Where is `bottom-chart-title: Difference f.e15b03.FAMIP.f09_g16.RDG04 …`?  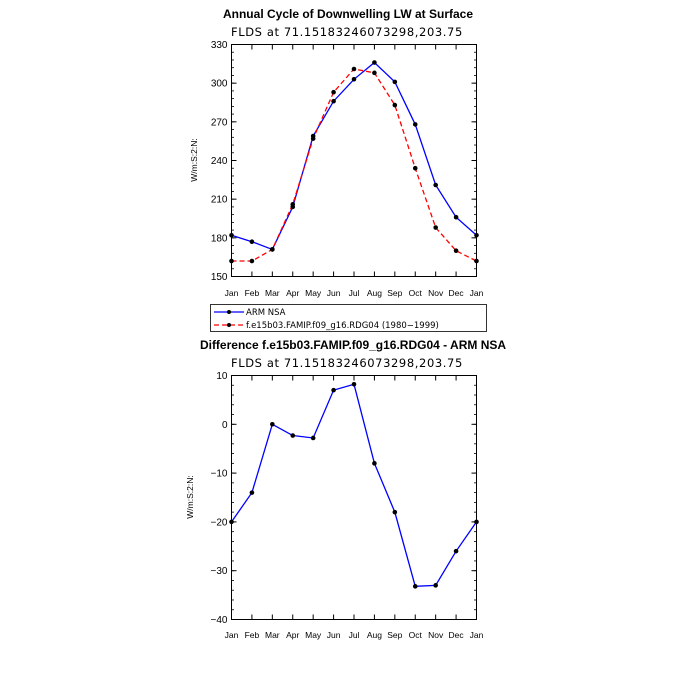 bottom-chart-title: Difference f.e15b03.FAMIP.f09_g16.RDG04 … is located at coordinates (353, 345).